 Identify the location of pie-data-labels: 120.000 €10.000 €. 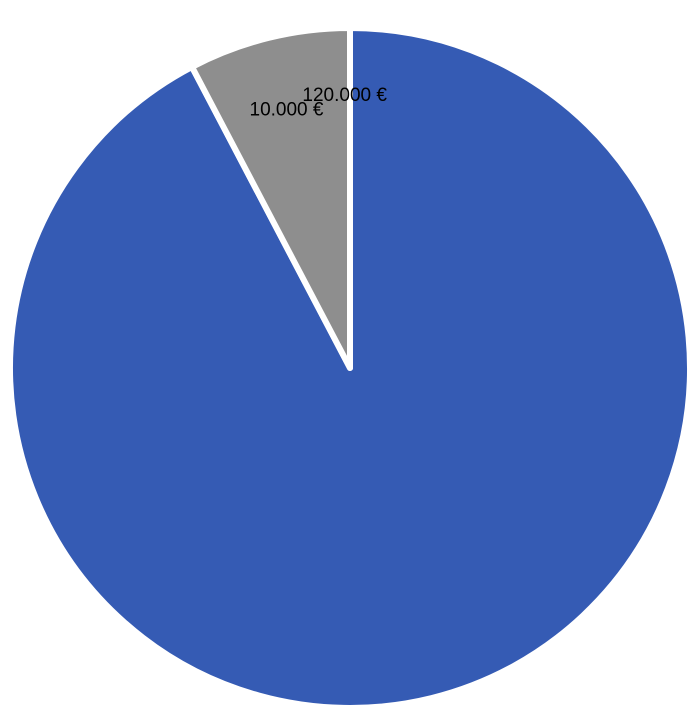
(319, 102).